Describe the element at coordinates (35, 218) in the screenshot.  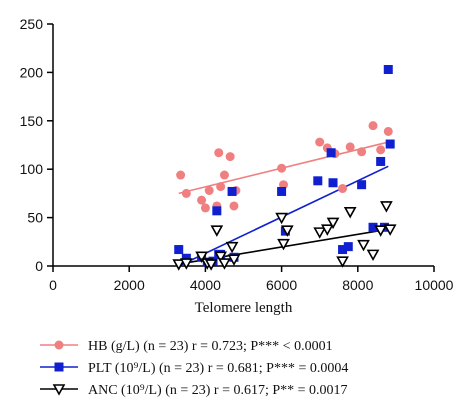
I see `y-tick-label: 50` at that location.